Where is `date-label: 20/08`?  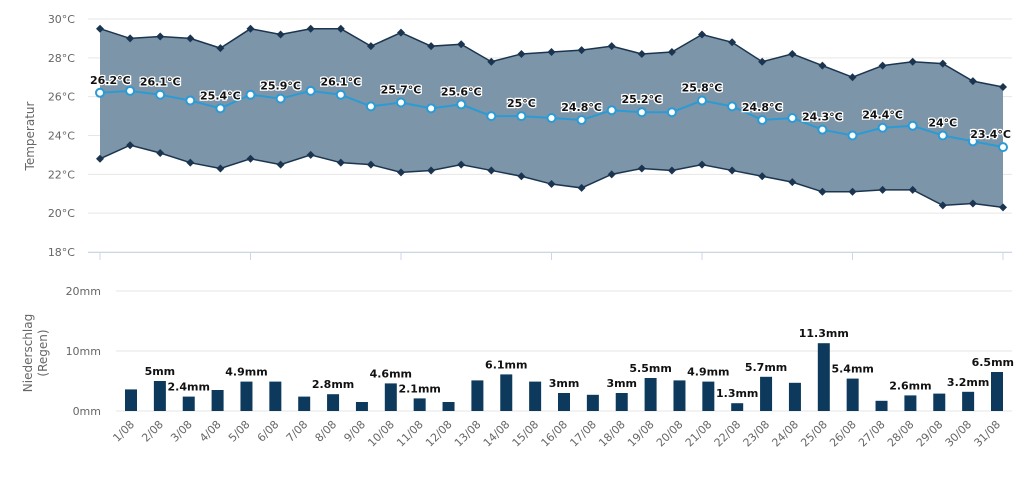 date-label: 20/08 is located at coordinates (670, 434).